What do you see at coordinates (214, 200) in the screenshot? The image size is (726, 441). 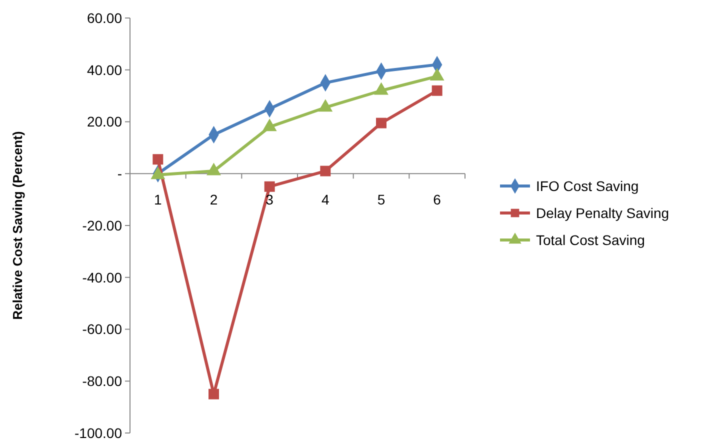 I see `x-tick-label: 2` at bounding box center [214, 200].